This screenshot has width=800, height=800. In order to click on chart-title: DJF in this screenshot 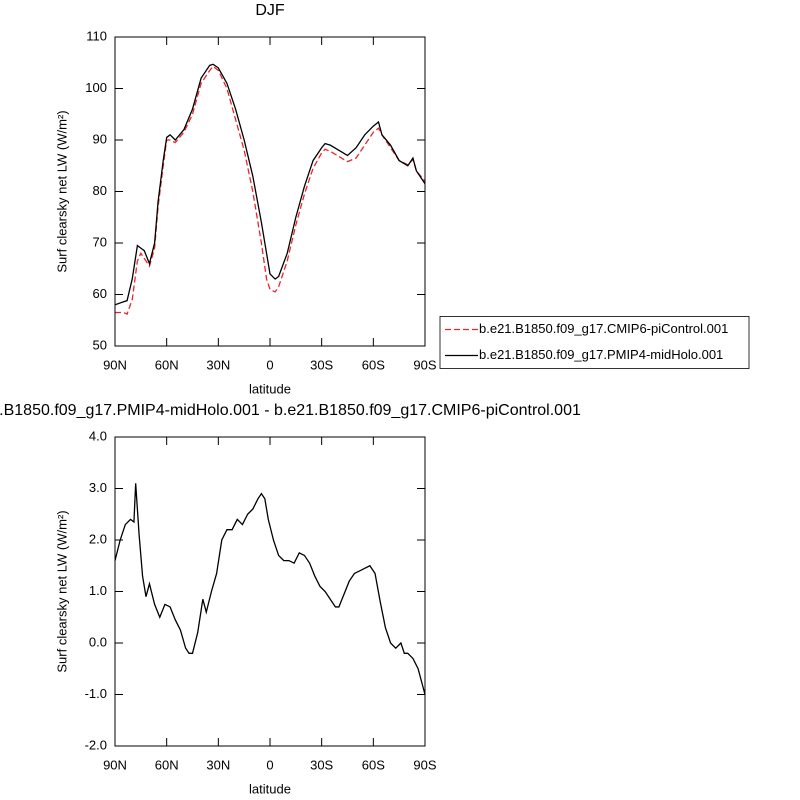, I will do `click(270, 10)`.